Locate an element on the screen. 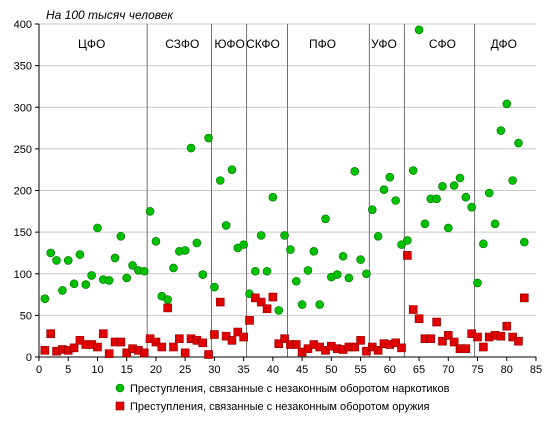 Image resolution: width=556 pixels, height=430 pixels. x-tick-label: 75 is located at coordinates (477, 370).